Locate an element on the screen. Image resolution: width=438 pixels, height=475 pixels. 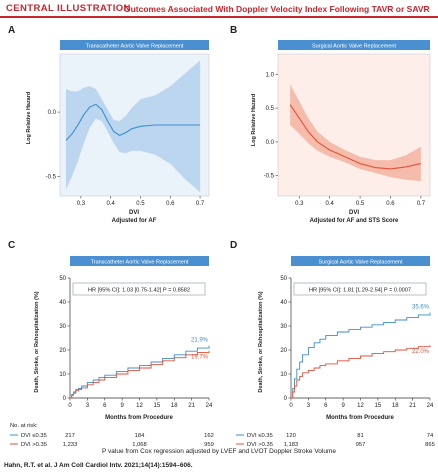
panel-letter-b: B is located at coordinates (233, 30).